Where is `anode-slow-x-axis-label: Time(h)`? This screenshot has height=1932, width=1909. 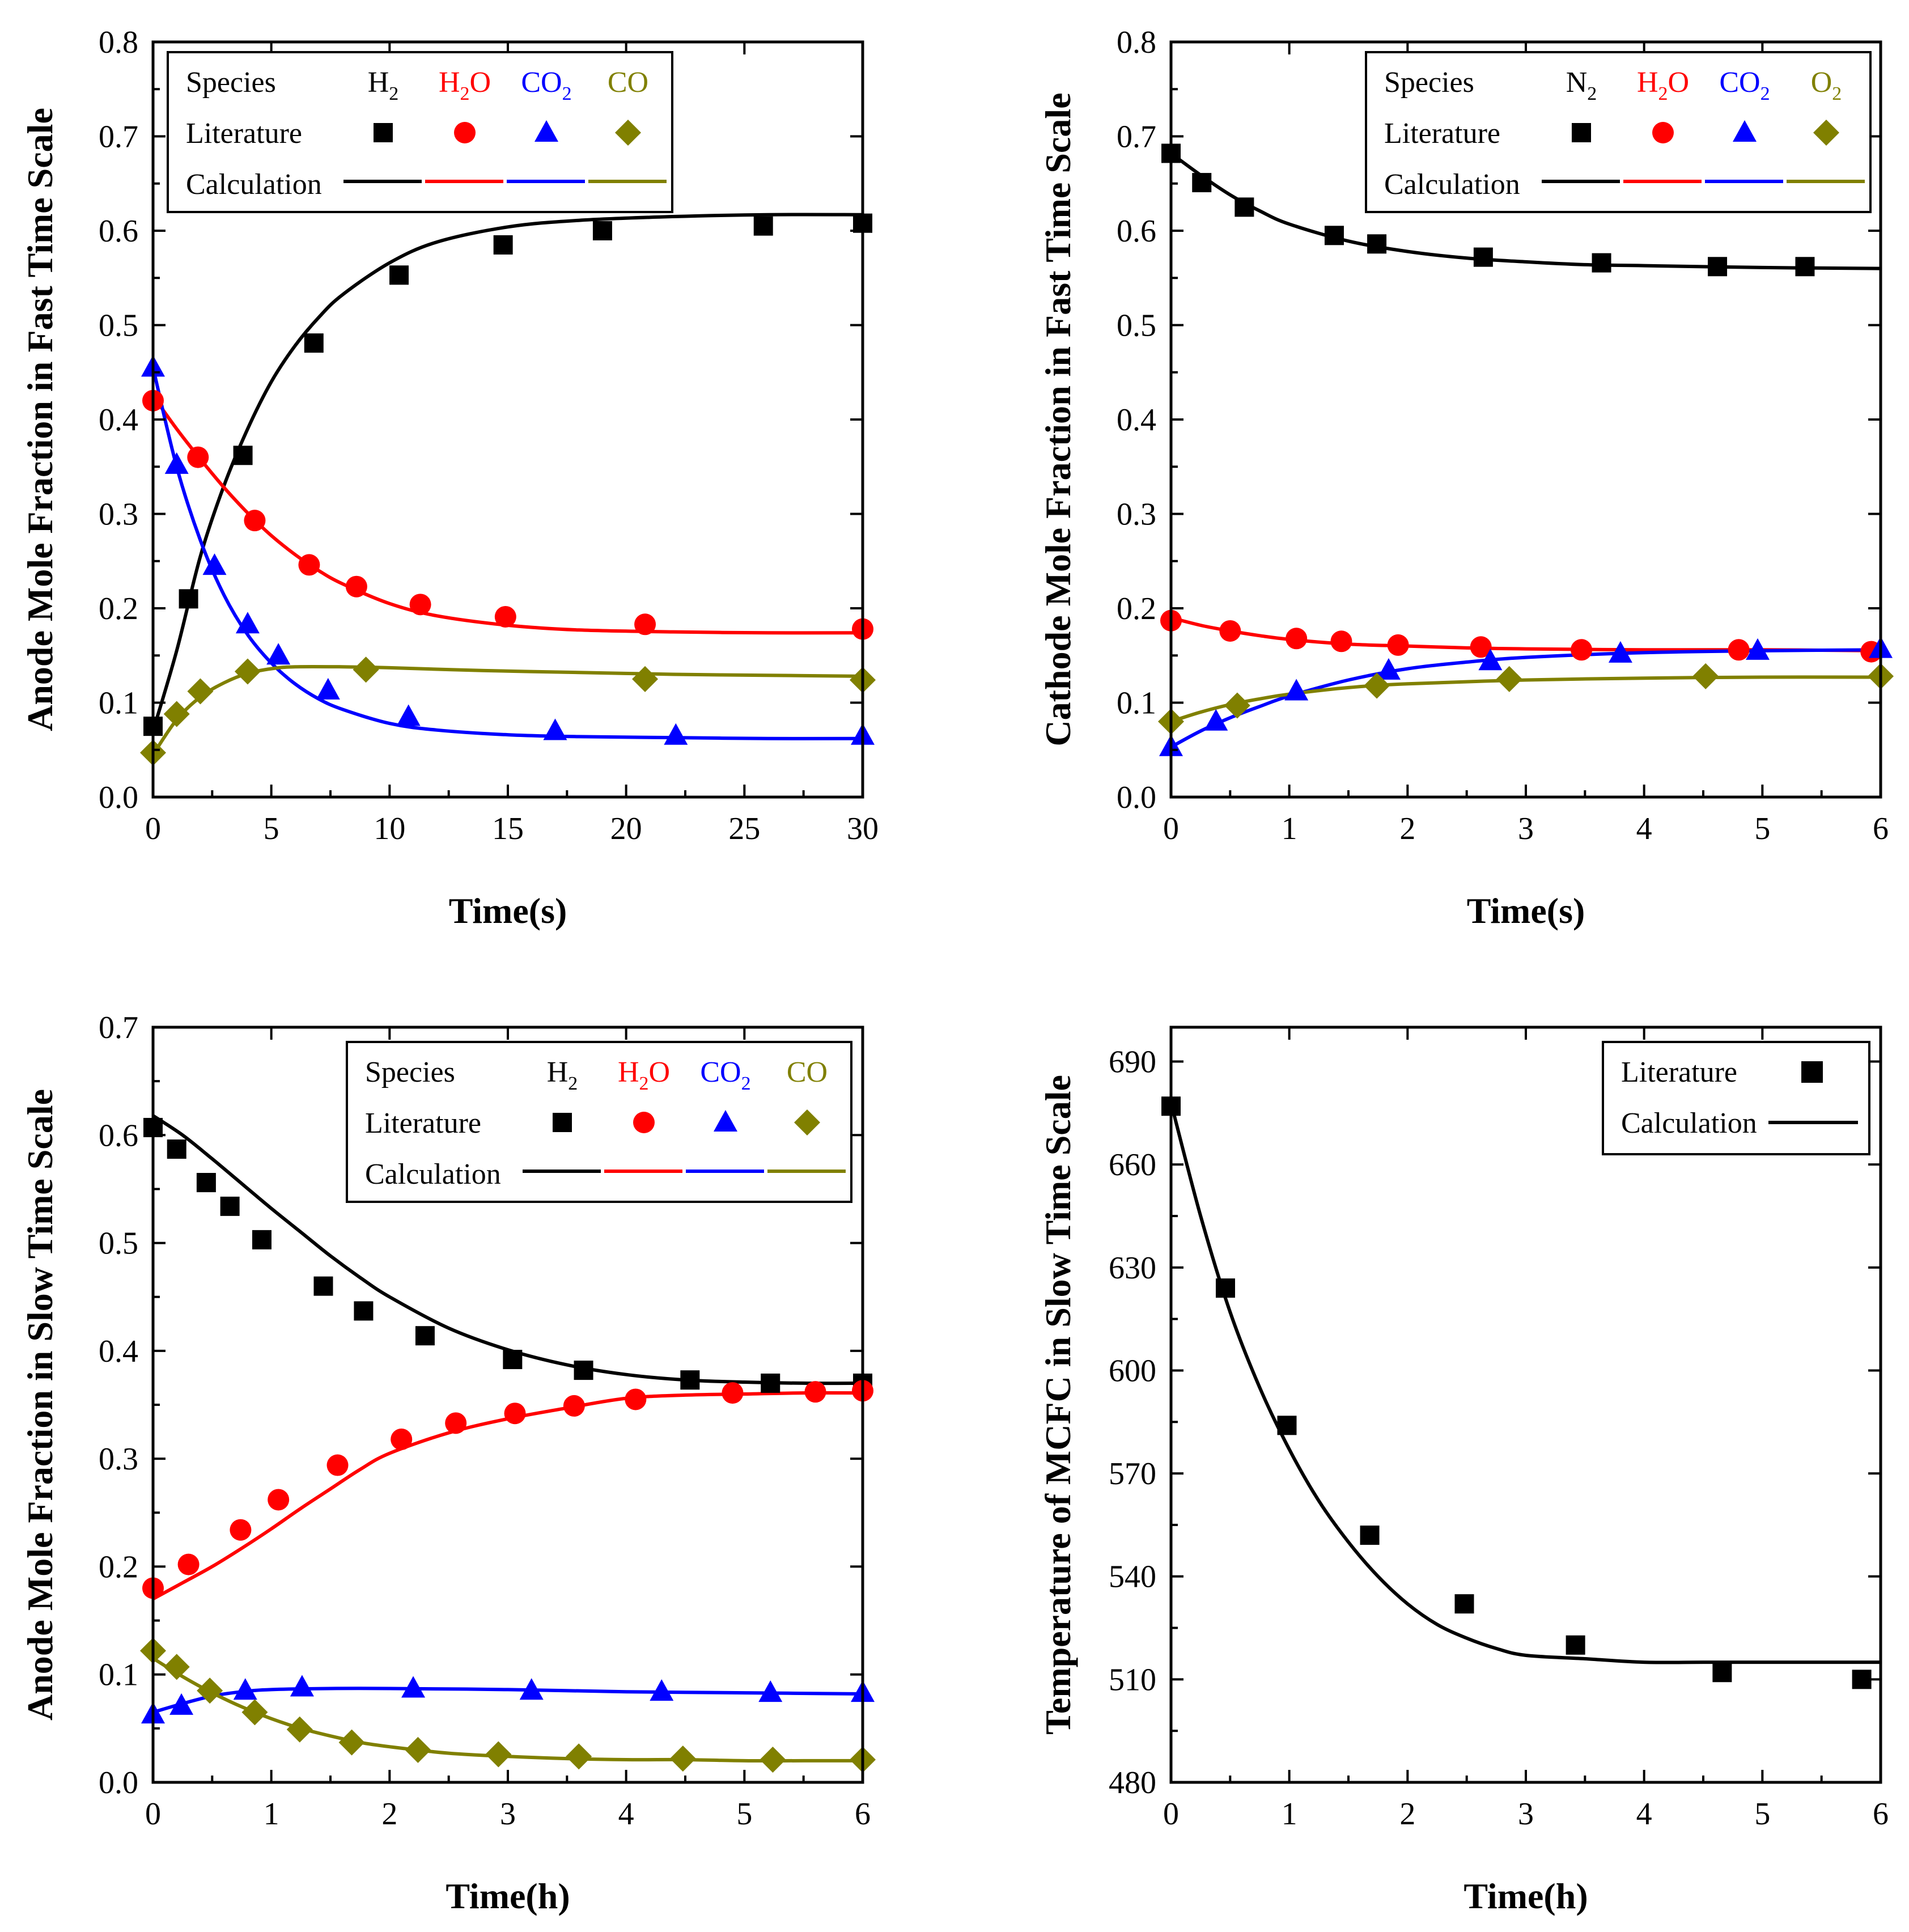
anode-slow-x-axis-label: Time(h) is located at coordinates (508, 1896).